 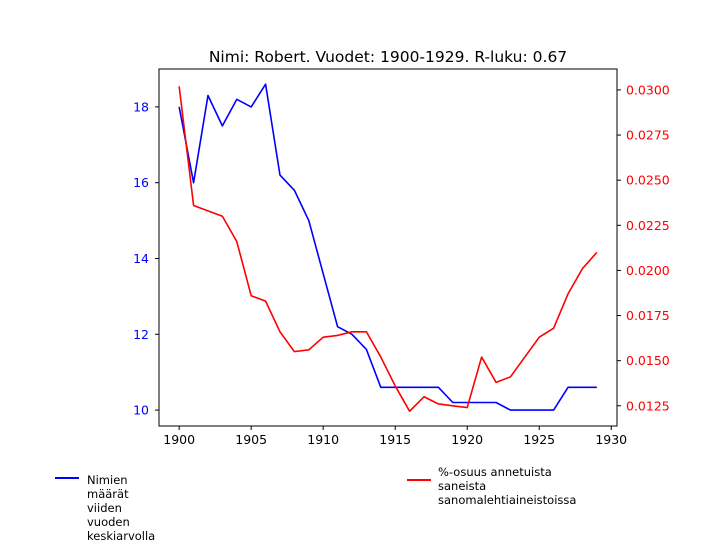 I want to click on left-y-tick-label-10: 10, so click(x=141, y=410).